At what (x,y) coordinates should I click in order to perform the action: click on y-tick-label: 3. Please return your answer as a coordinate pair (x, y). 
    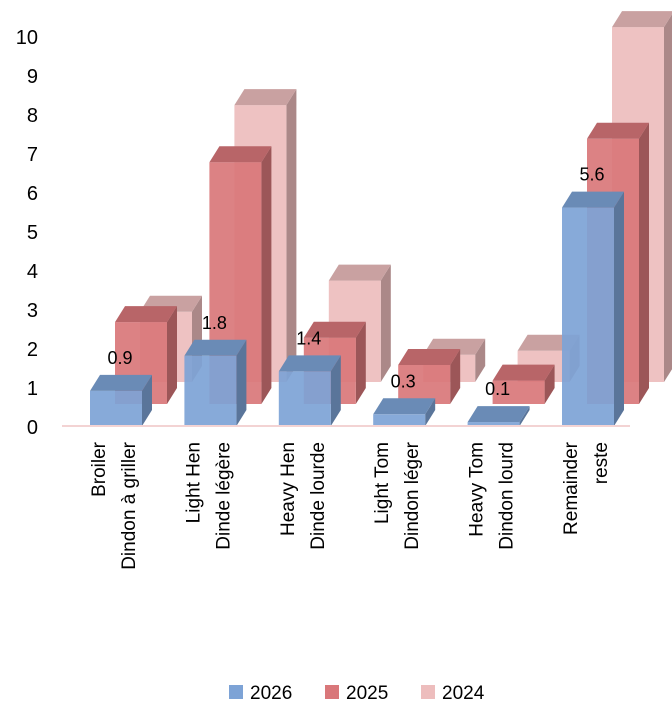
    Looking at the image, I should click on (32, 311).